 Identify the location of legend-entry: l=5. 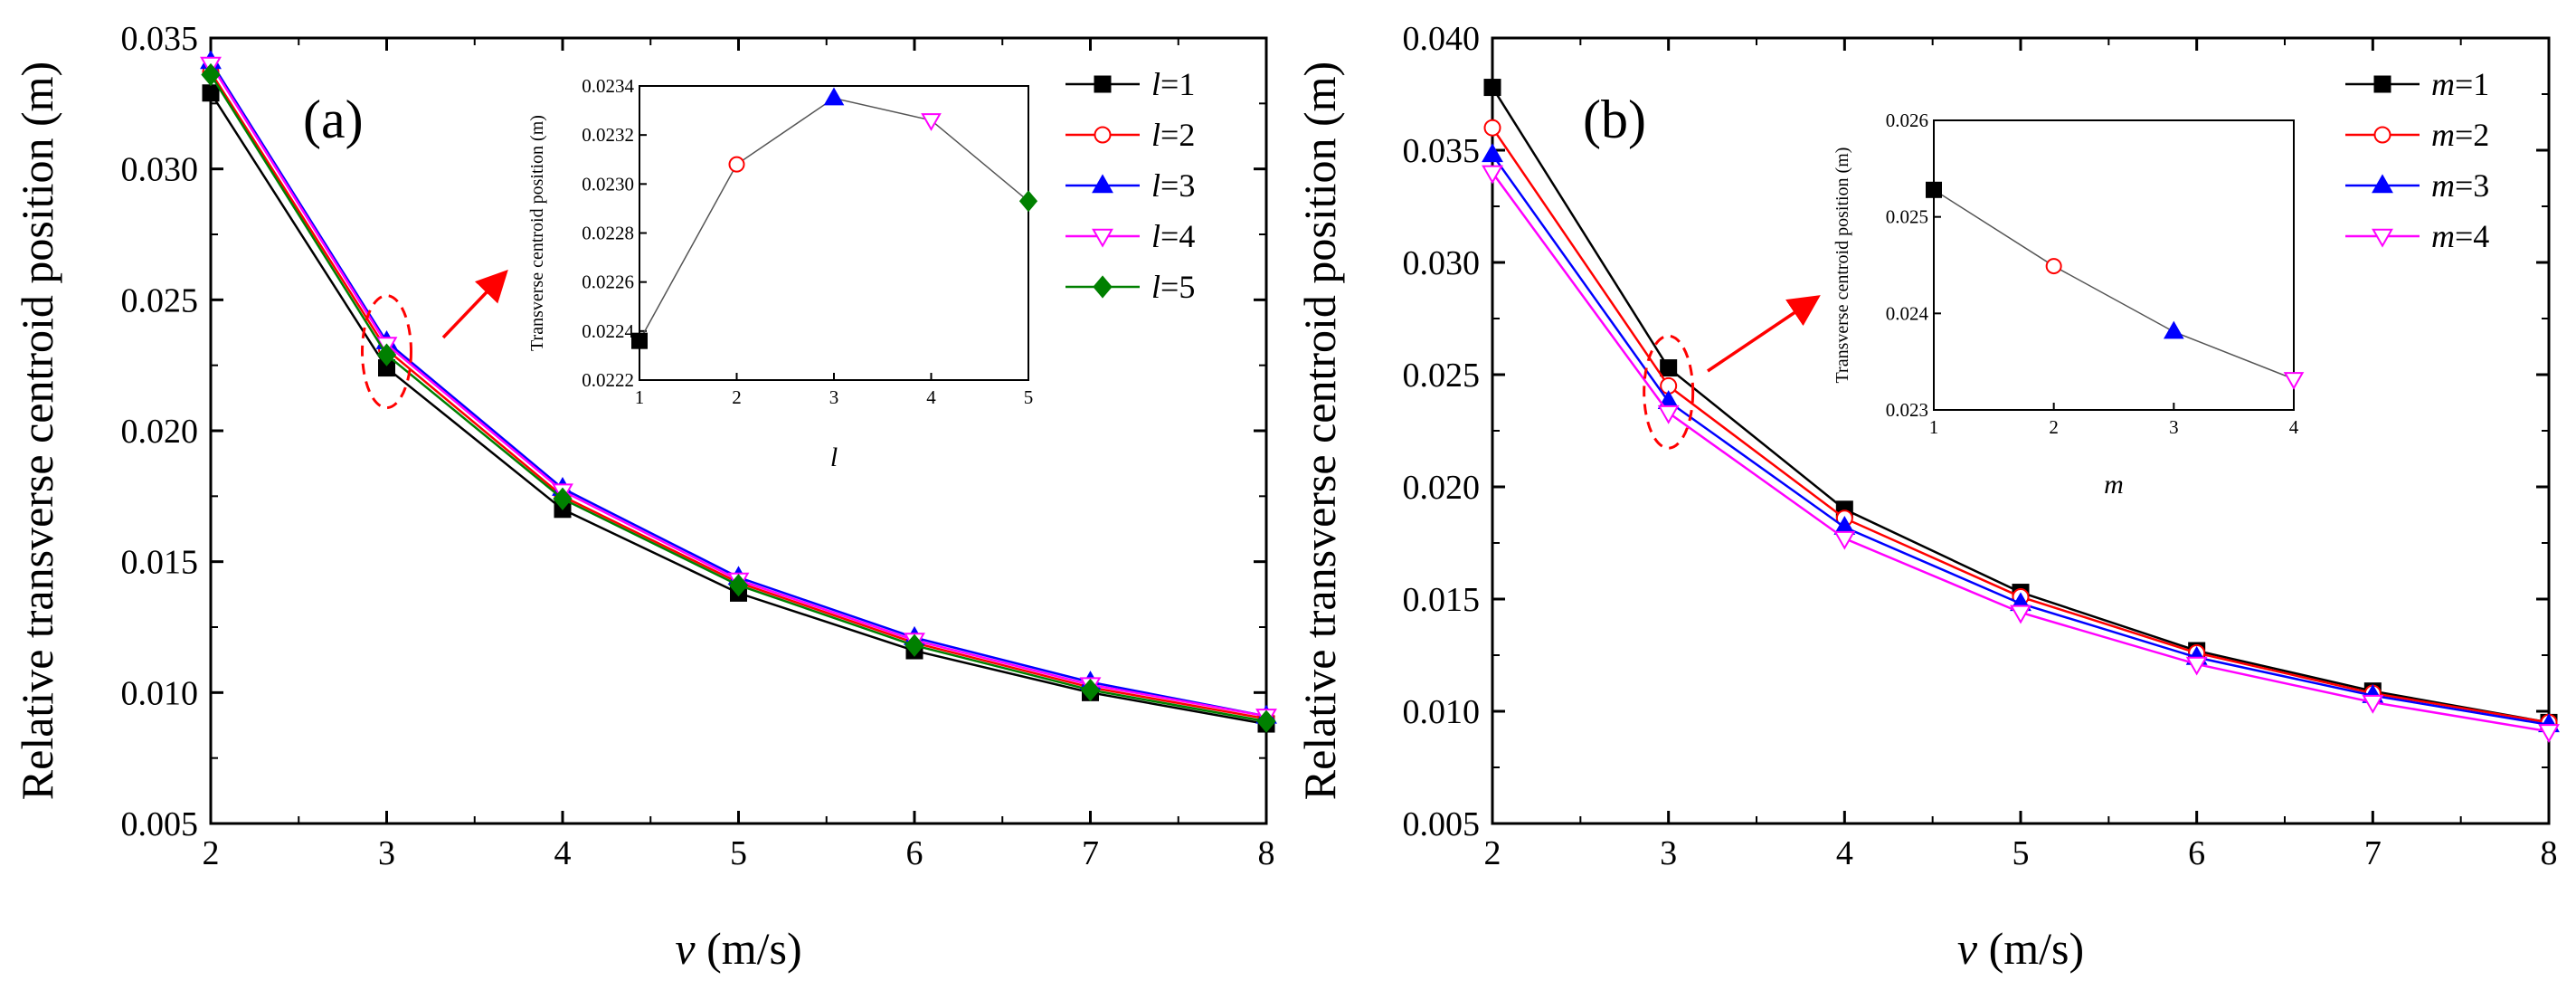
(1173, 287).